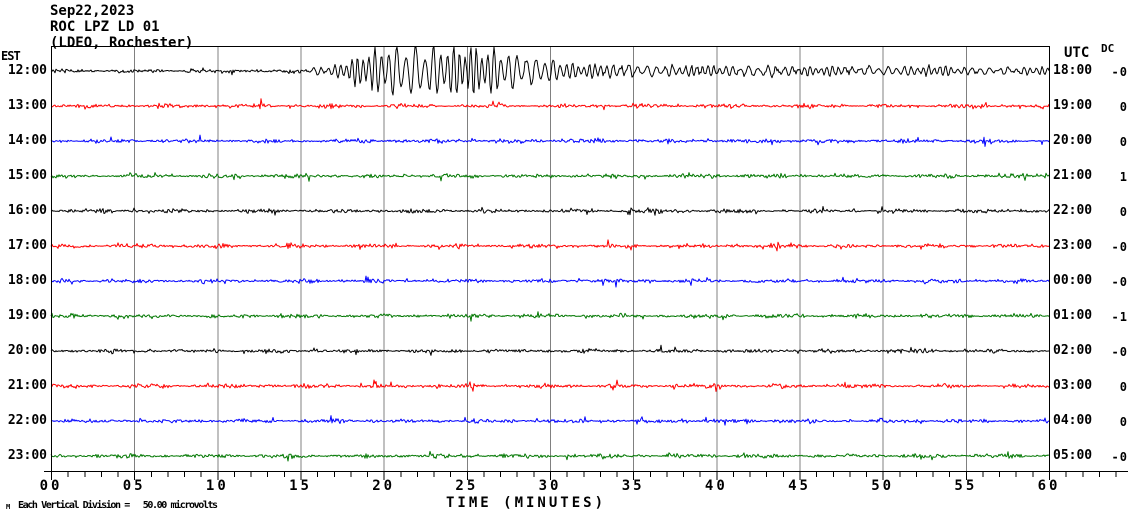  Describe the element at coordinates (384, 486) in the screenshot. I see `x-tick-label: 20` at that location.